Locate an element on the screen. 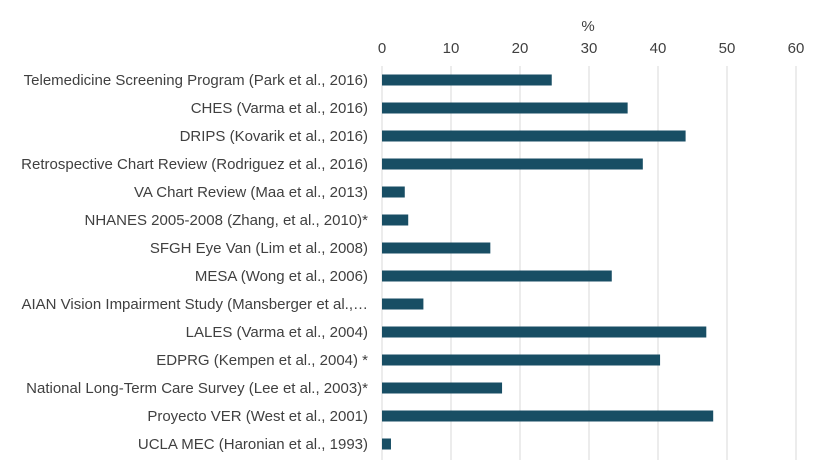 The width and height of the screenshot is (820, 475). x-axis-title: % is located at coordinates (587, 26).